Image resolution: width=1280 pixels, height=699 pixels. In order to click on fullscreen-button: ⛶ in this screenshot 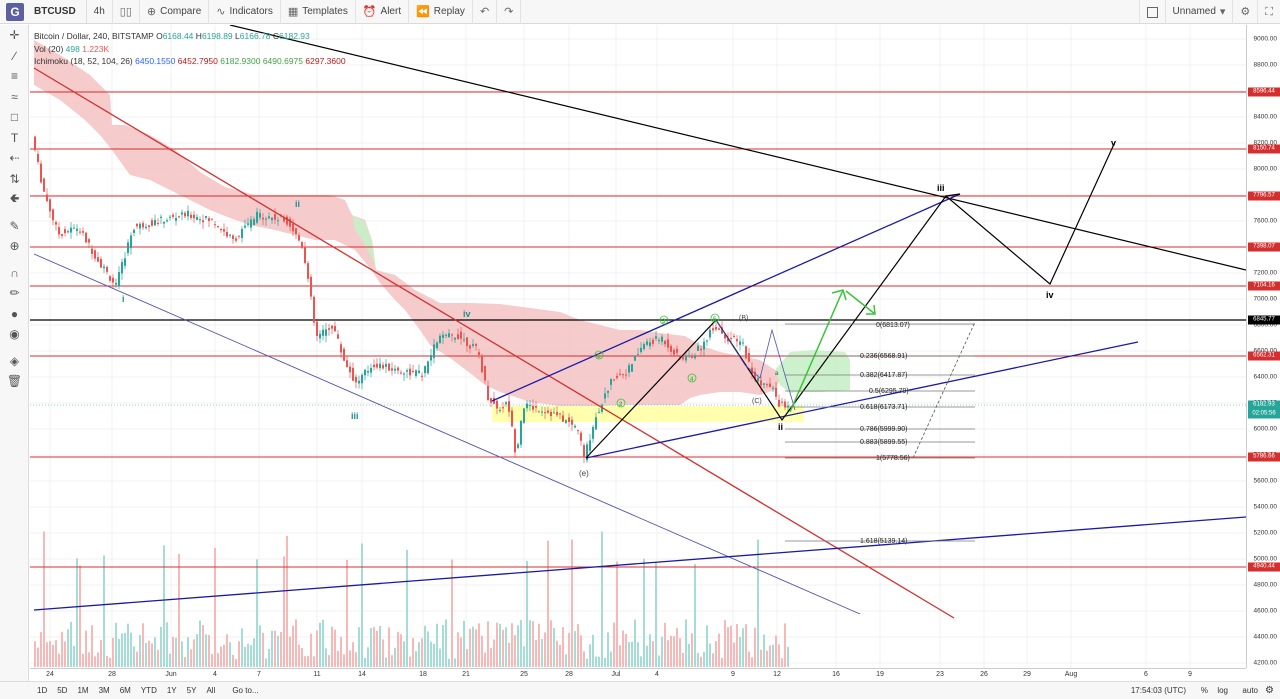, I will do `click(1268, 12)`.